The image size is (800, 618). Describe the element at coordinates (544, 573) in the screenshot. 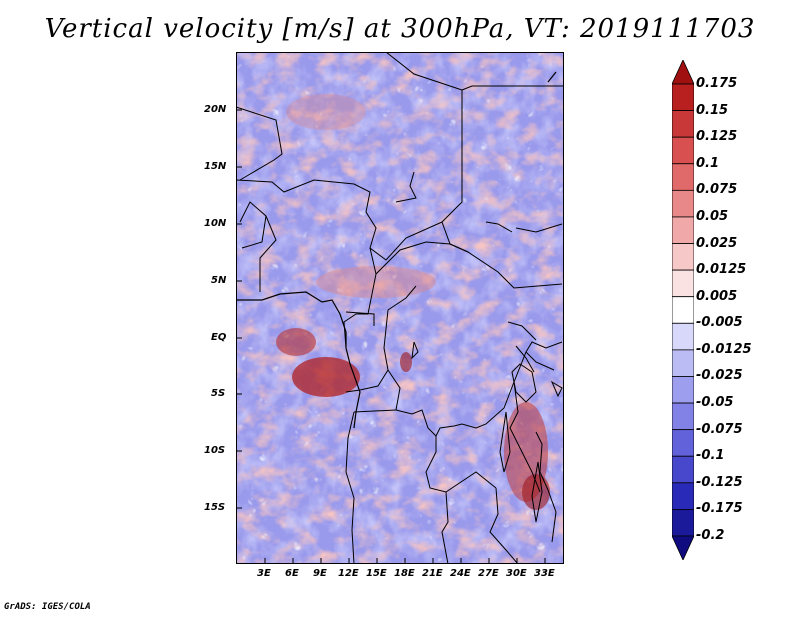

I see `lon-label-33e: 33E` at that location.